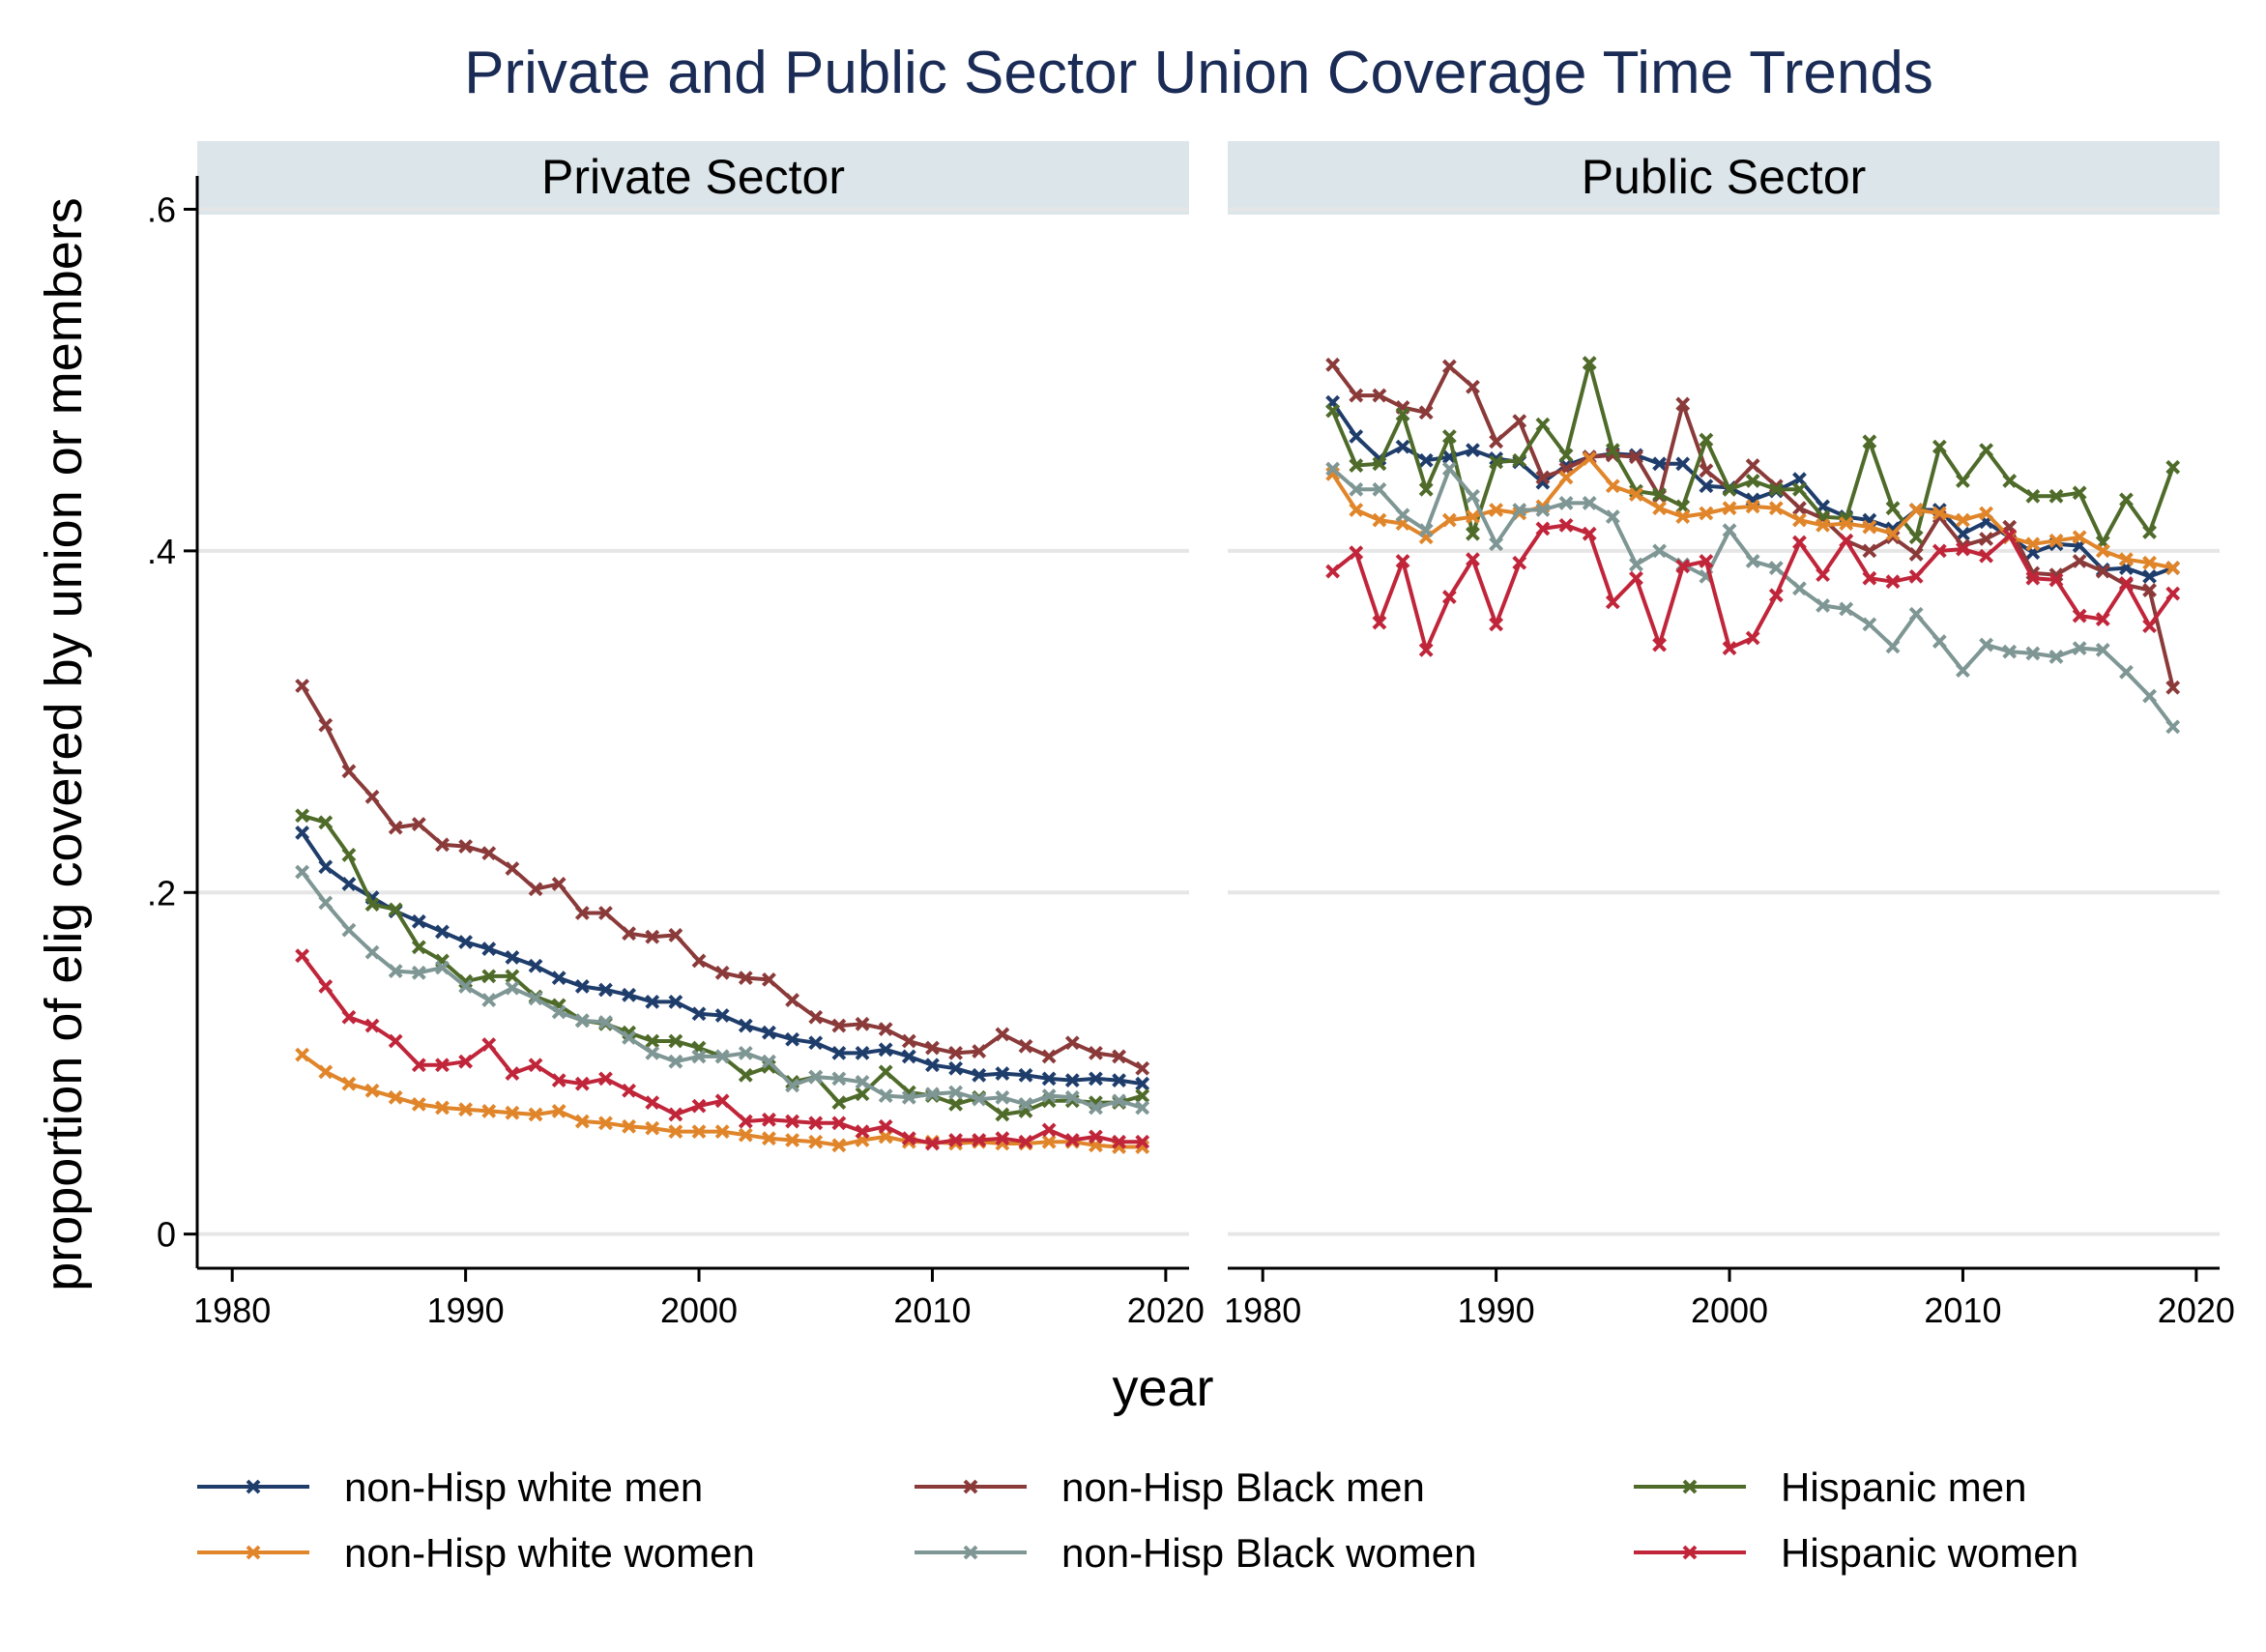 This screenshot has height=1652, width=2266. What do you see at coordinates (466, 1310) in the screenshot?
I see `x-tick-label: 1990` at bounding box center [466, 1310].